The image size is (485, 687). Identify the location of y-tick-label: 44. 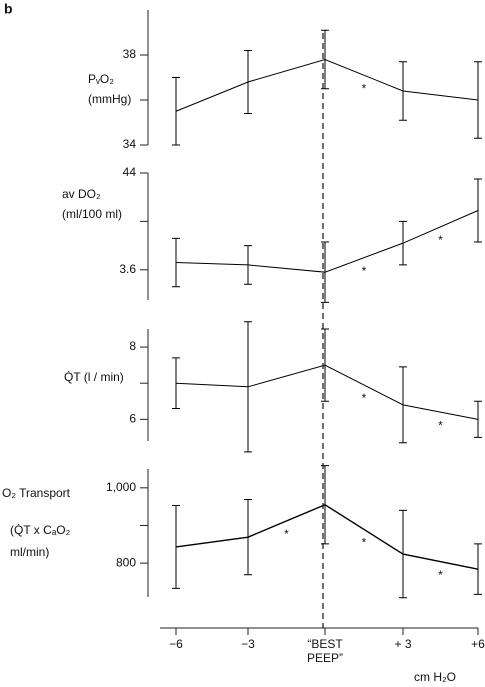
(130, 172).